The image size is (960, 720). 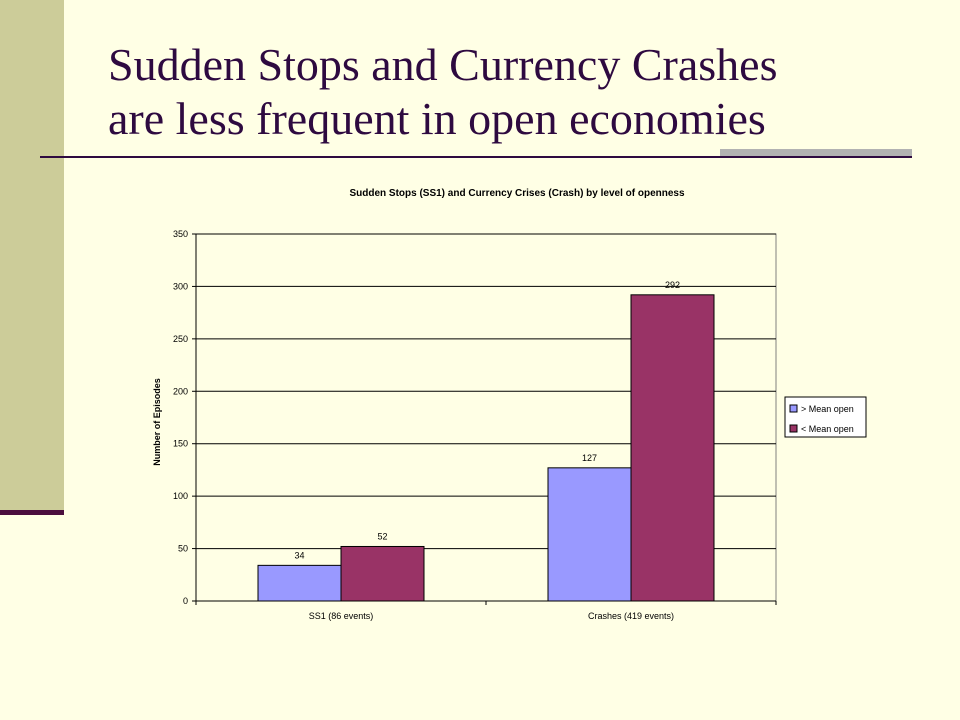 What do you see at coordinates (476, 157) in the screenshot?
I see `title-underline` at bounding box center [476, 157].